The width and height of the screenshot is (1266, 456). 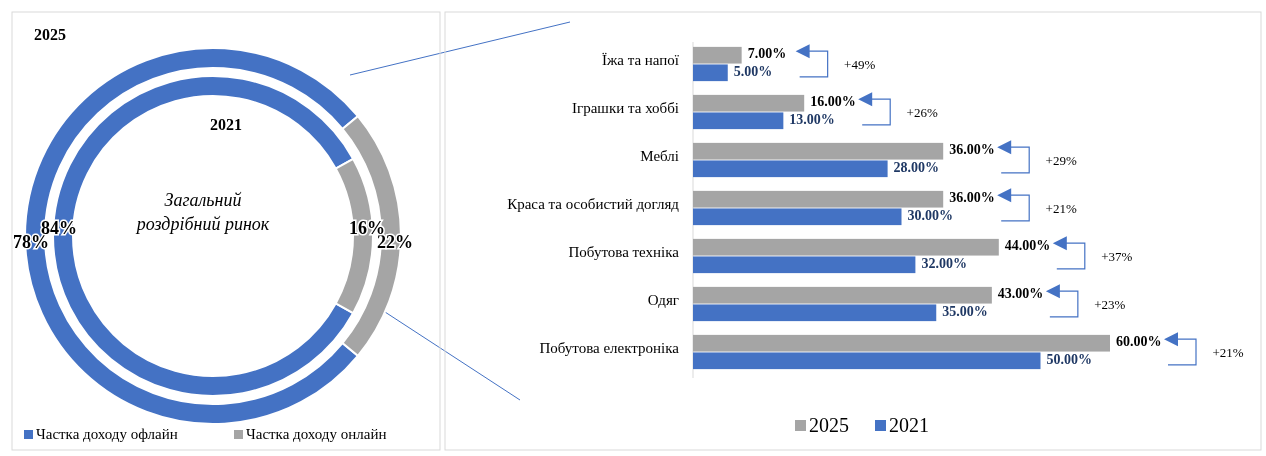 I want to click on annotation: +26%, so click(x=922, y=112).